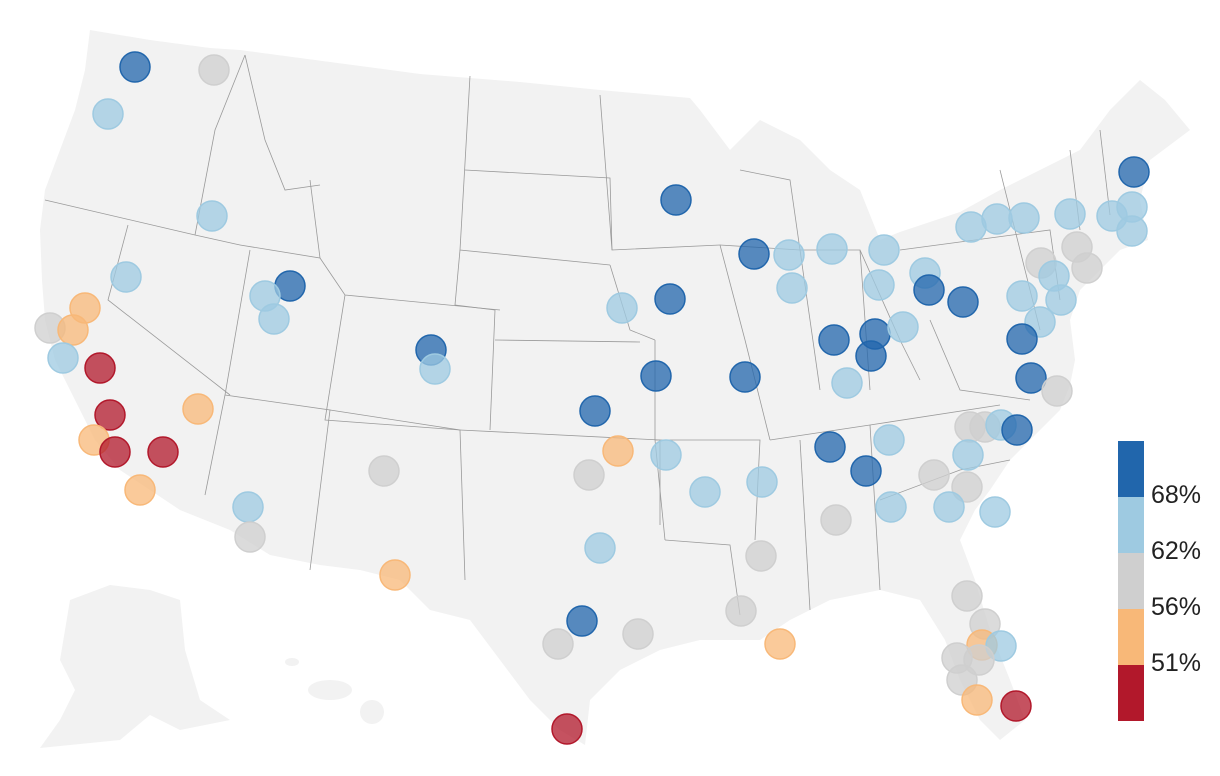 The image size is (1220, 776). I want to click on legend-label-3: 51%, so click(1176, 663).